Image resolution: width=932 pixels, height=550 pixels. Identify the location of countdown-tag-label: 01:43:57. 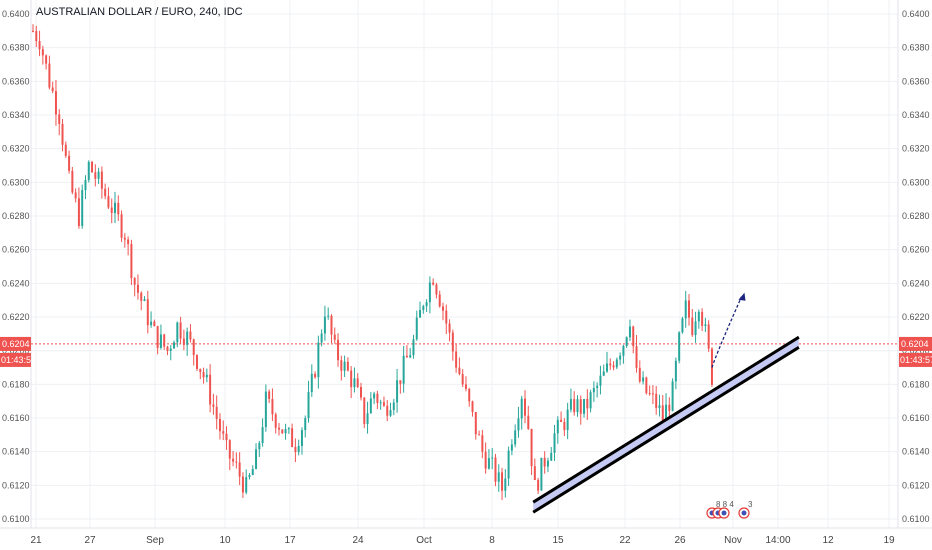
(916, 360).